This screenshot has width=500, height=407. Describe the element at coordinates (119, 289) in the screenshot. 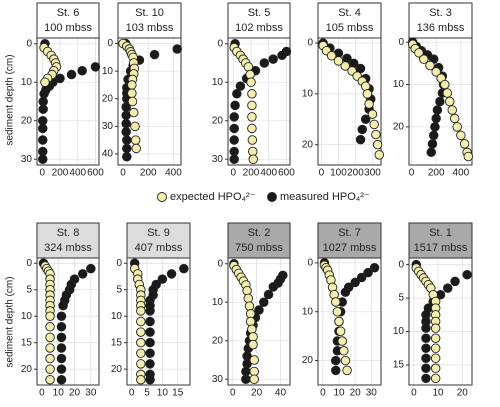

I see `y-tick-label: 5` at that location.